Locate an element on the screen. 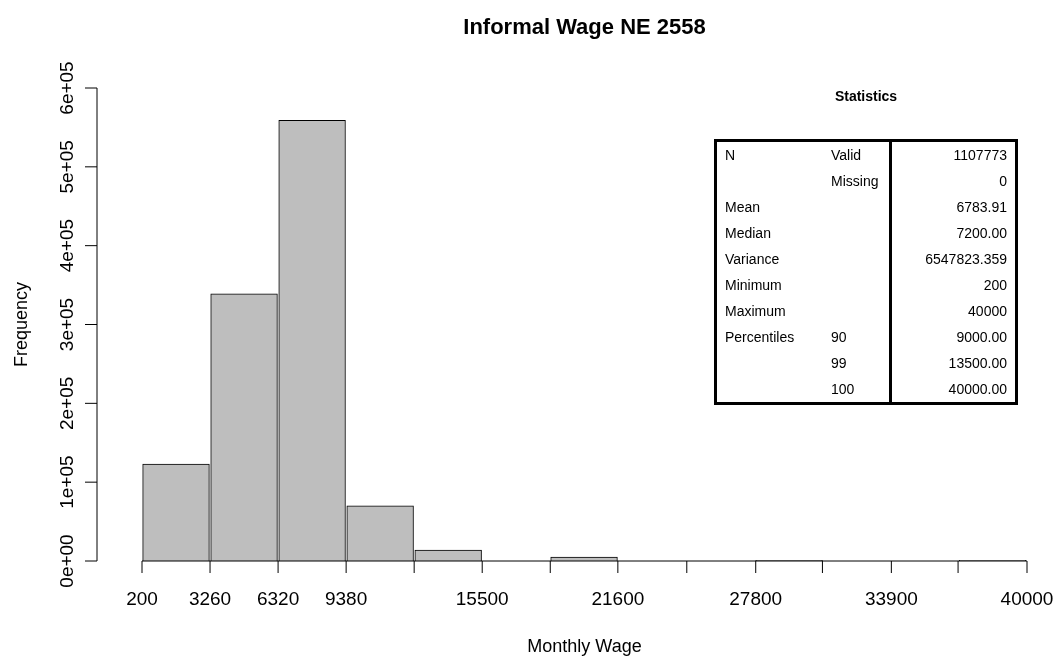 The width and height of the screenshot is (1056, 659). y-tick-label: 6e+05 is located at coordinates (67, 88).